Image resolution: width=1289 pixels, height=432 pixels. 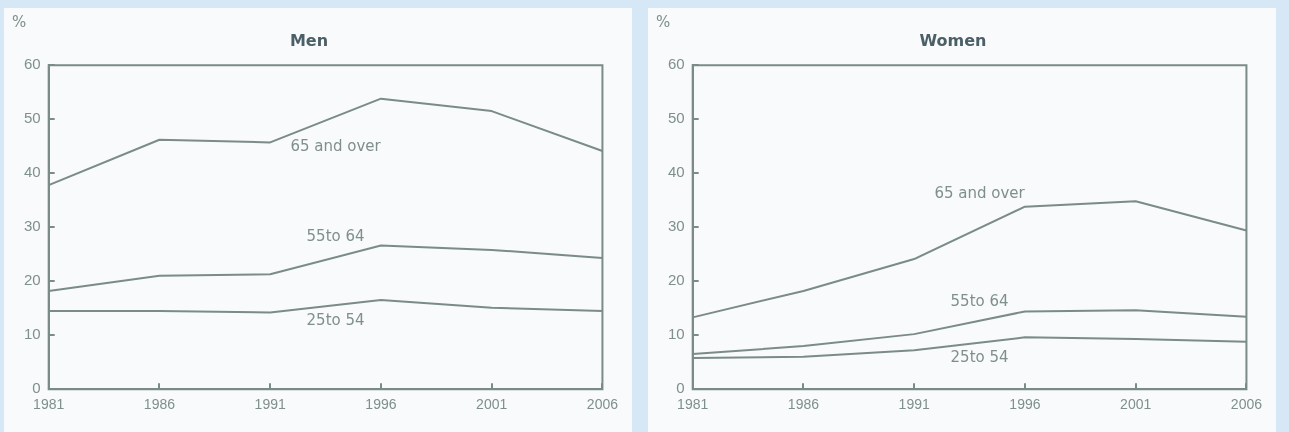 What do you see at coordinates (309, 40) in the screenshot?
I see `chart-title: Men` at bounding box center [309, 40].